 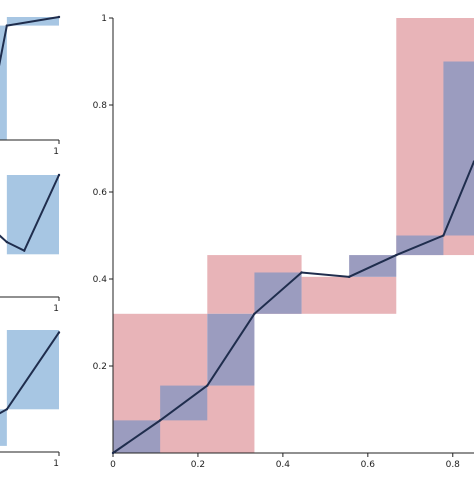 What do you see at coordinates (56, 152) in the screenshot?
I see `small-1-x-tick-label: 1` at bounding box center [56, 152].